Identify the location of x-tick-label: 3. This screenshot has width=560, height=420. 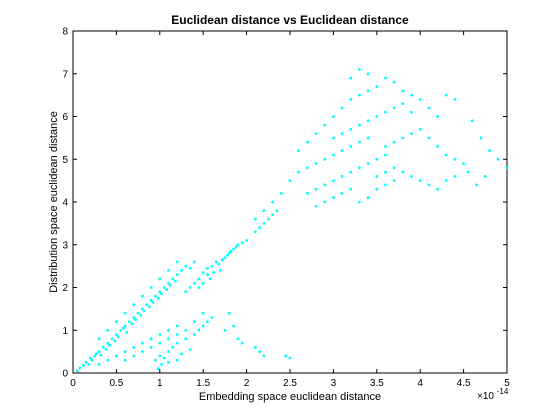
(334, 383).